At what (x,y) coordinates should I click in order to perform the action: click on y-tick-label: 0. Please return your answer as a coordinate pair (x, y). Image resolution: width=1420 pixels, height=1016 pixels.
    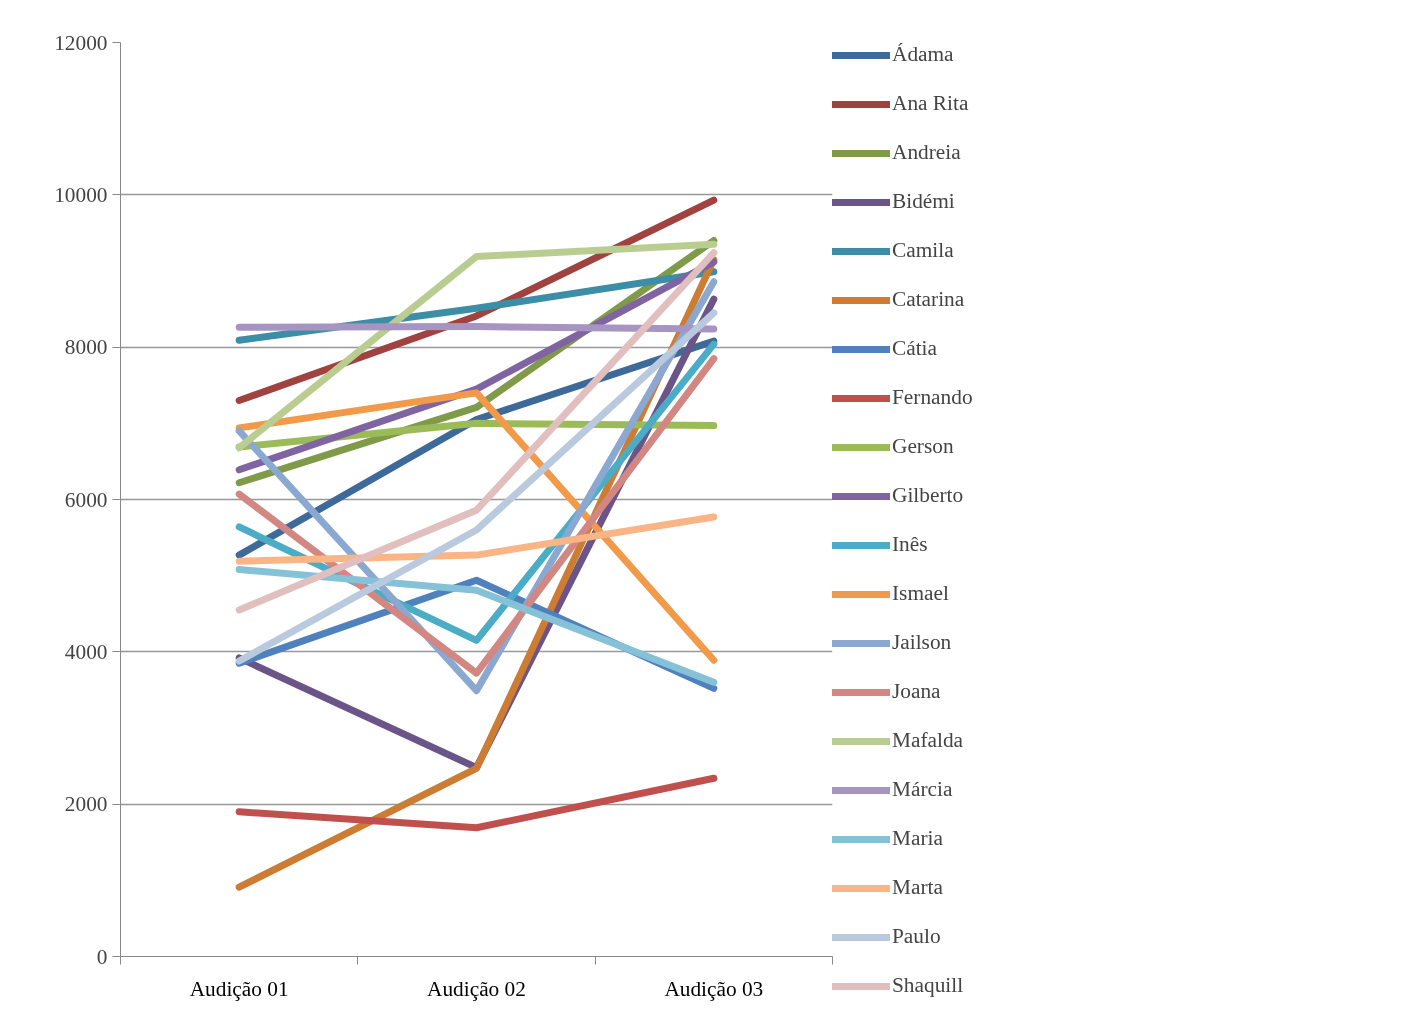
    Looking at the image, I should click on (102, 956).